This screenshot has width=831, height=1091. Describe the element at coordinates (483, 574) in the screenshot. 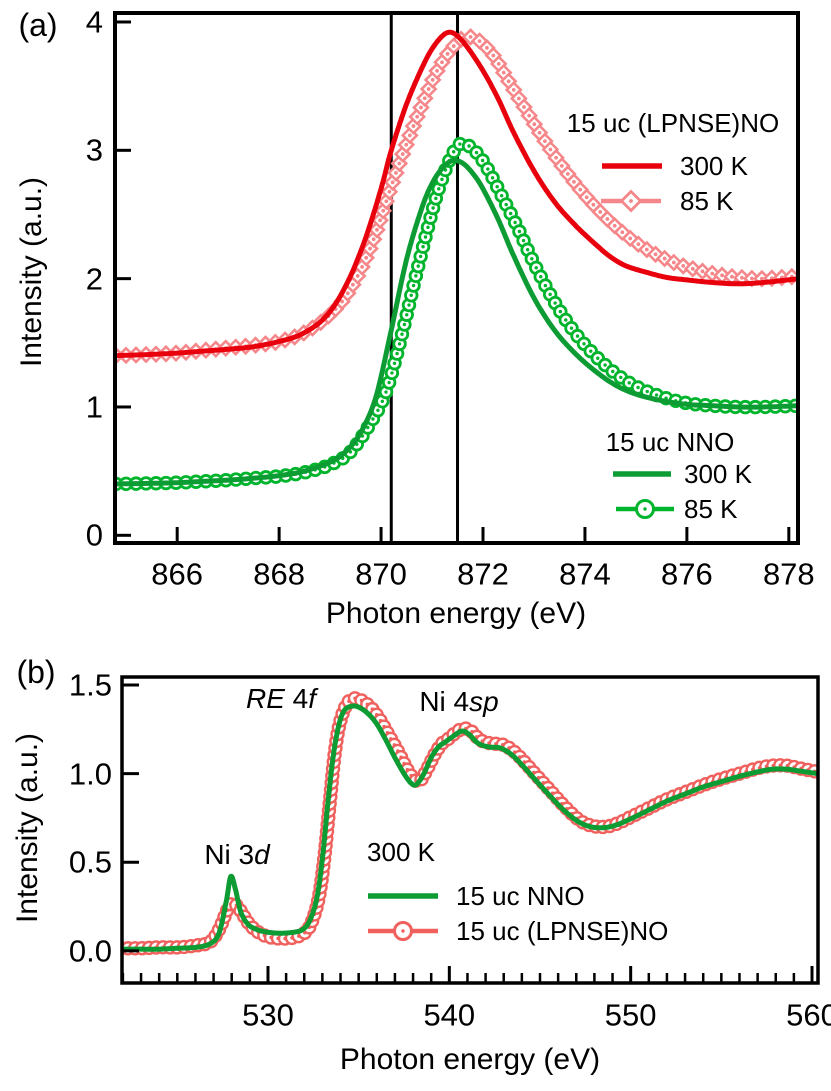

I see `x-tick-label: 872` at that location.